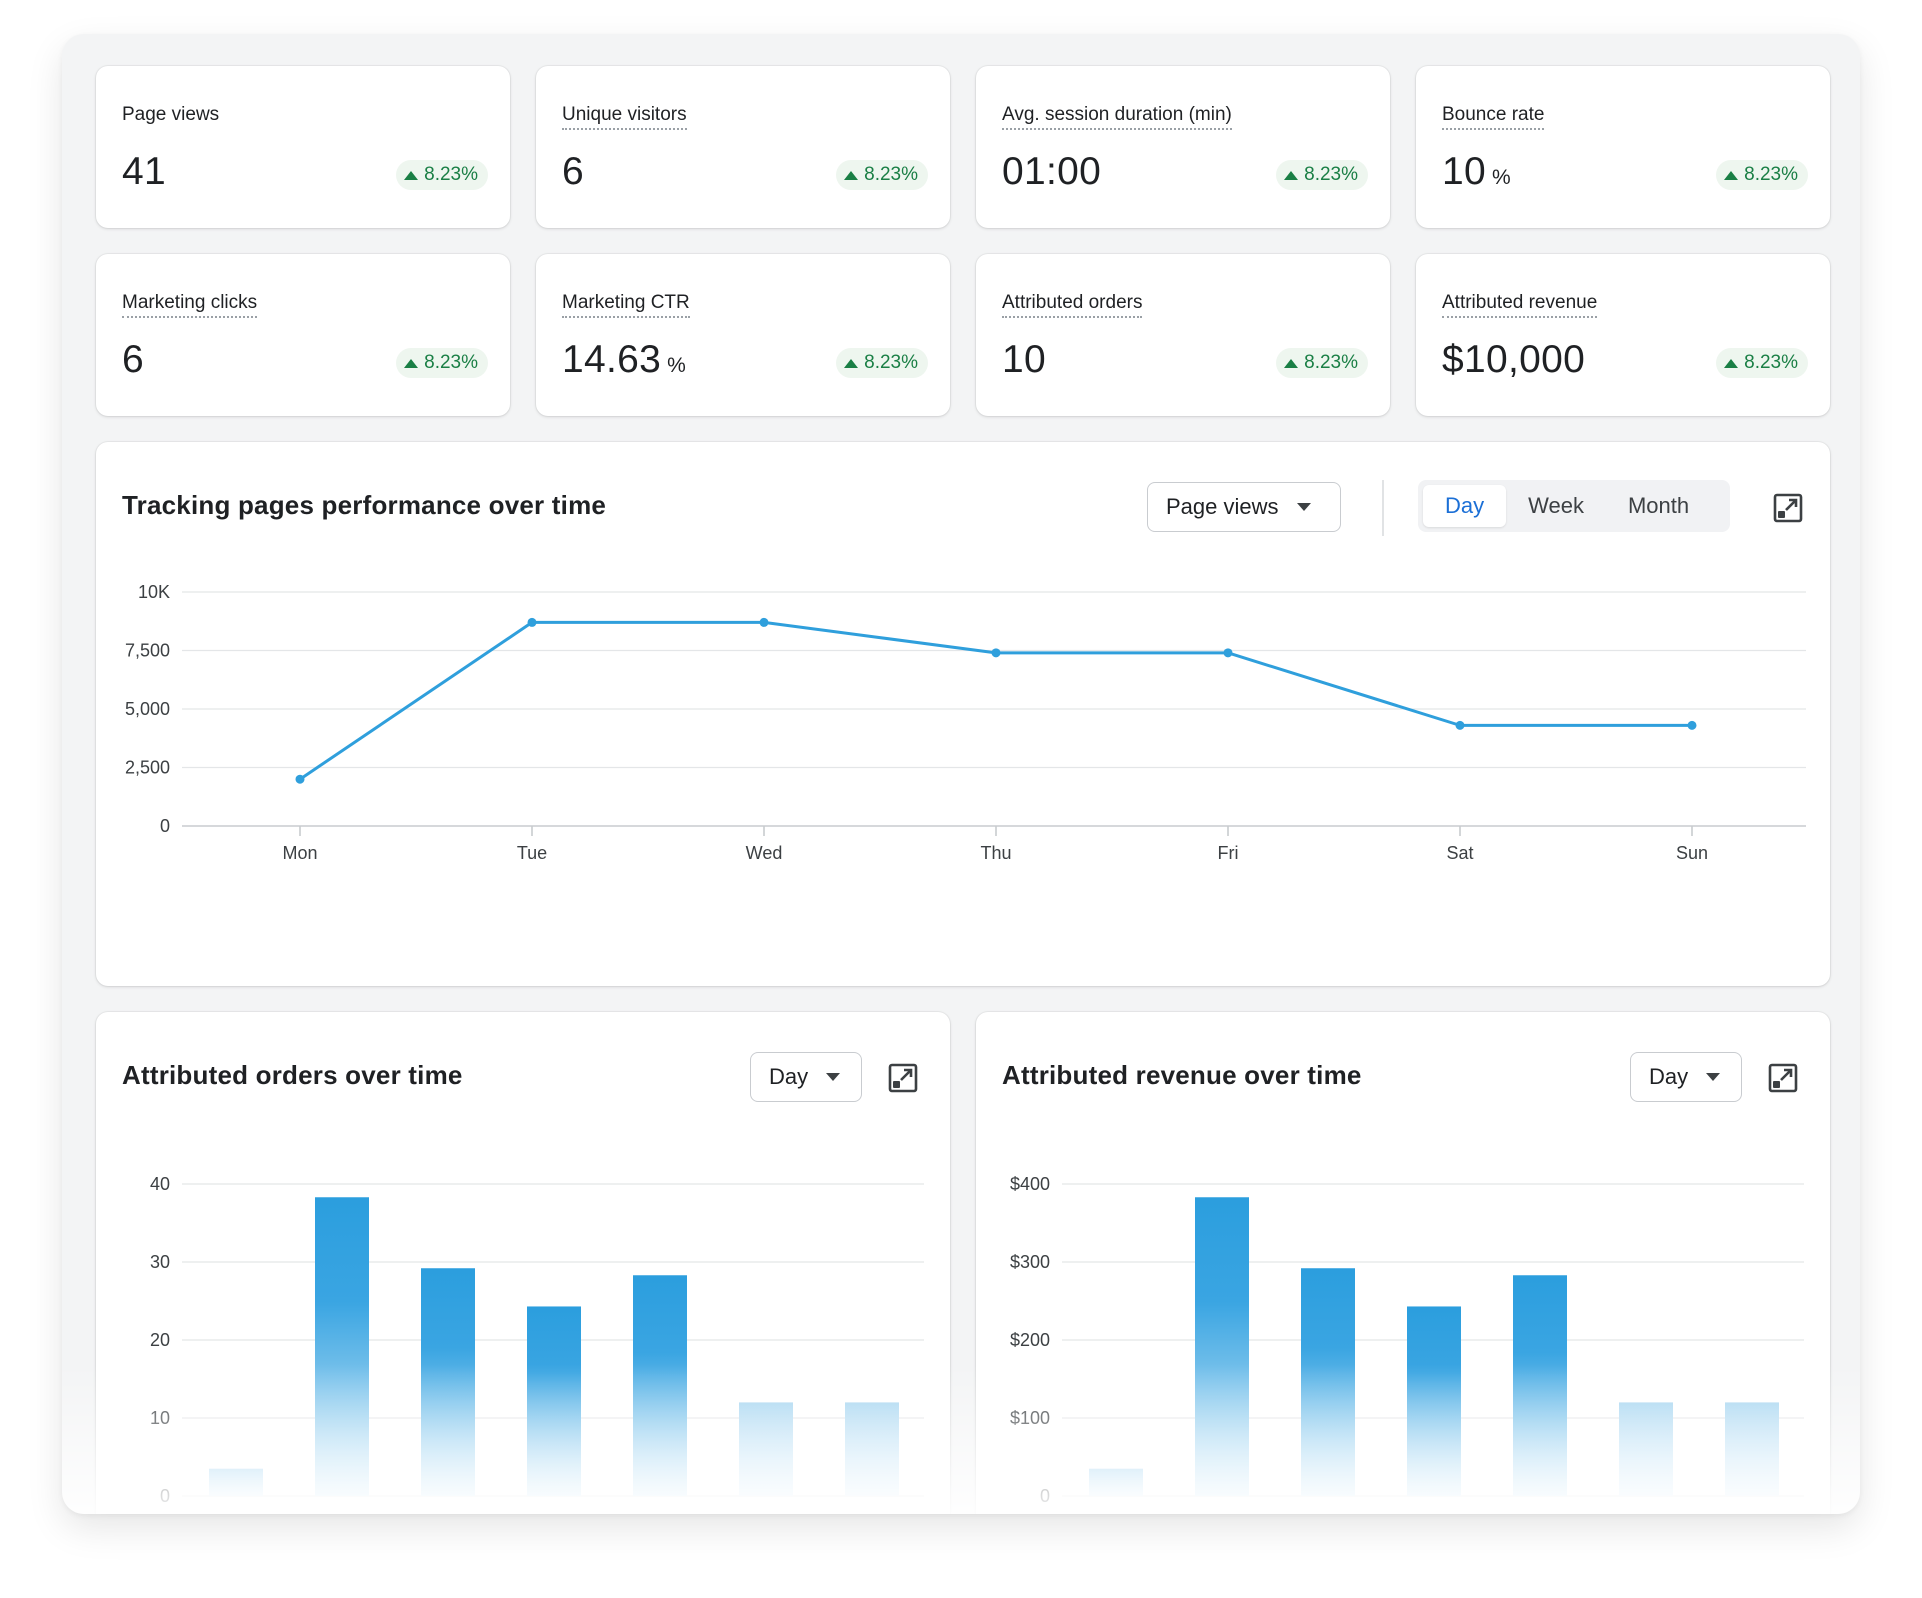 The height and width of the screenshot is (1598, 1922). Describe the element at coordinates (624, 117) in the screenshot. I see `kpi-label: Unique visitors` at that location.